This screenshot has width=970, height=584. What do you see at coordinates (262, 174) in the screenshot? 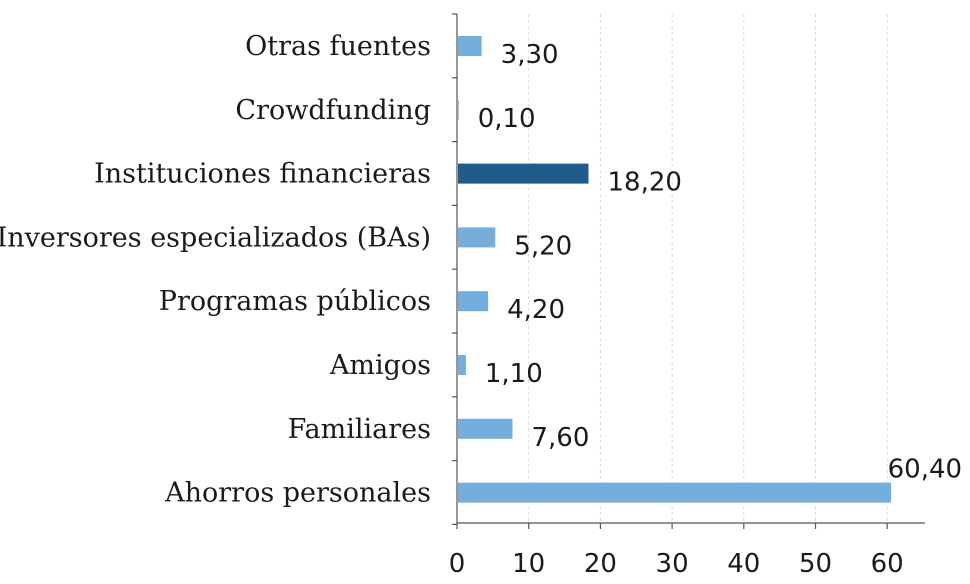
I see `category-label-2: Instituciones financieras` at bounding box center [262, 174].